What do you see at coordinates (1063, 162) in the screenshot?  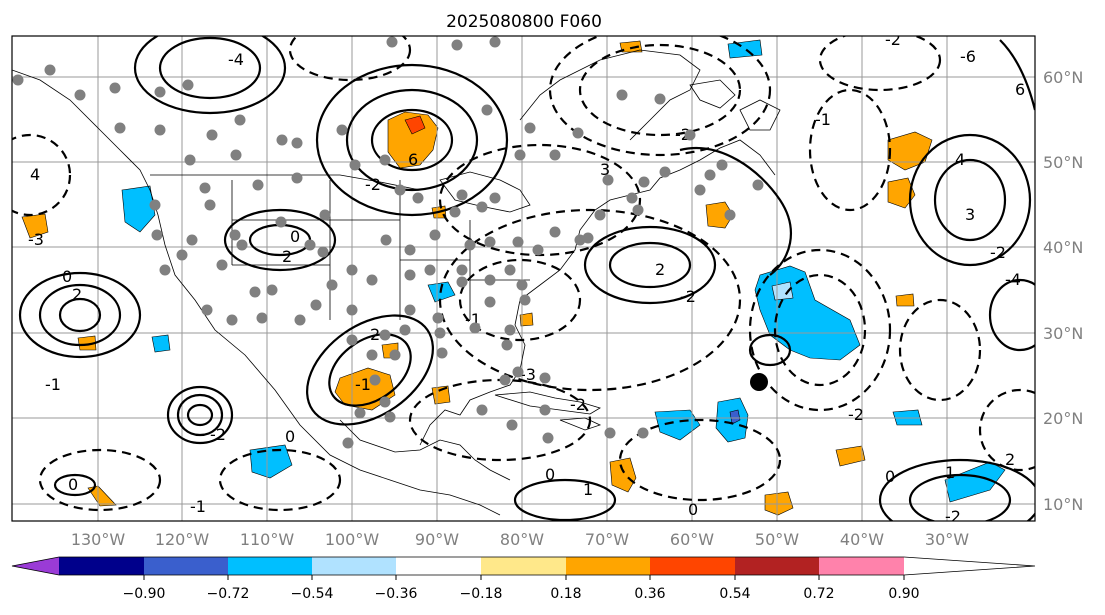 I see `lat-tick: 50°N` at bounding box center [1063, 162].